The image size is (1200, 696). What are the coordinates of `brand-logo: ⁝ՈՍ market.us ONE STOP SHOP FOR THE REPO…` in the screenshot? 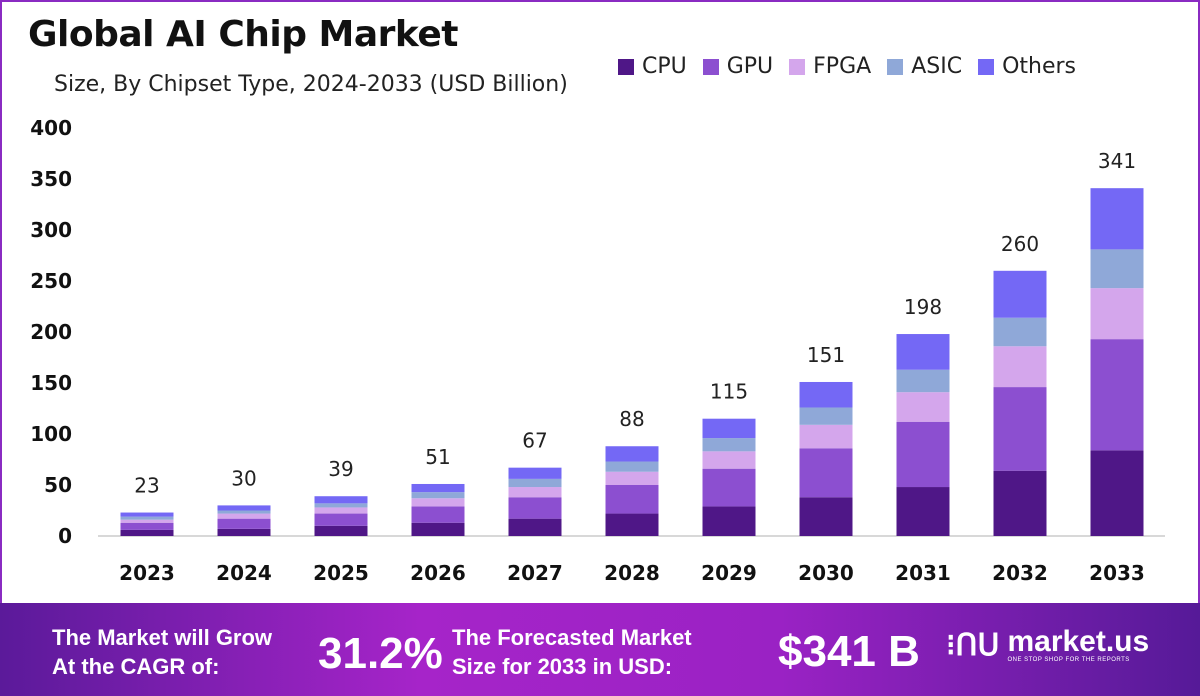 It's located at (1047, 645).